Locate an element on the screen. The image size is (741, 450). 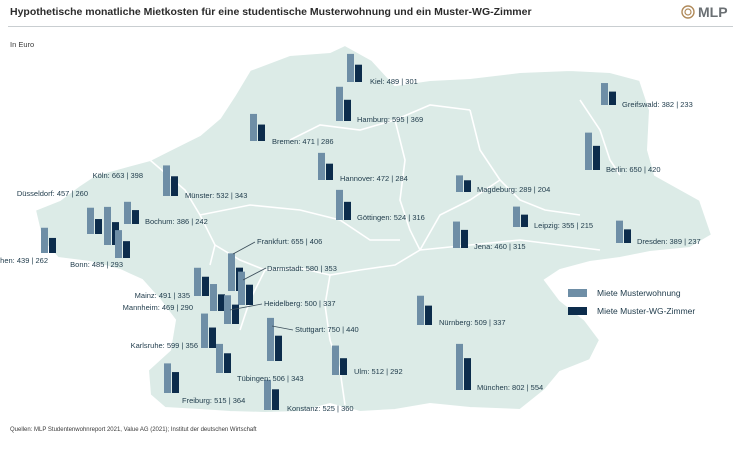
city-label-mainz: Mainz: 491 | 335 is located at coordinates (162, 295).